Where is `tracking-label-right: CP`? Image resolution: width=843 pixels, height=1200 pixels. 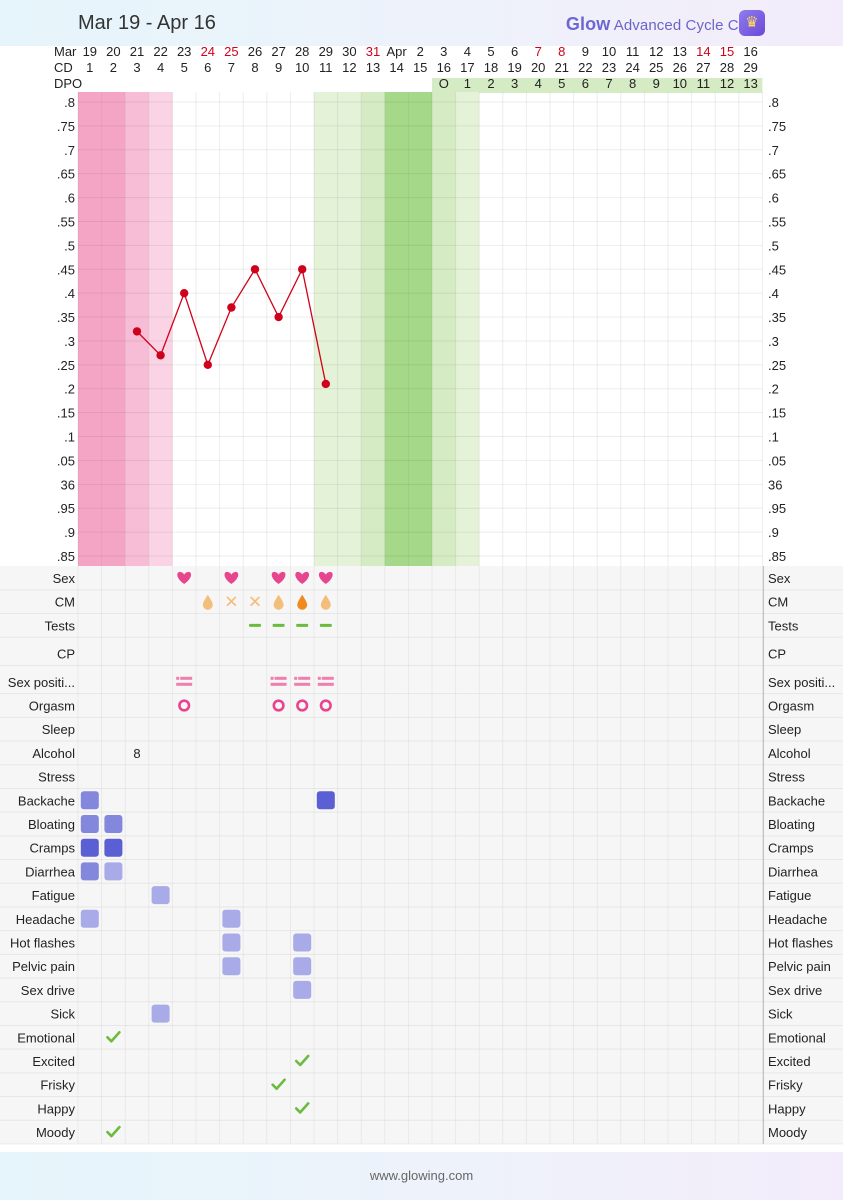
tracking-label-right: CP is located at coordinates (777, 654).